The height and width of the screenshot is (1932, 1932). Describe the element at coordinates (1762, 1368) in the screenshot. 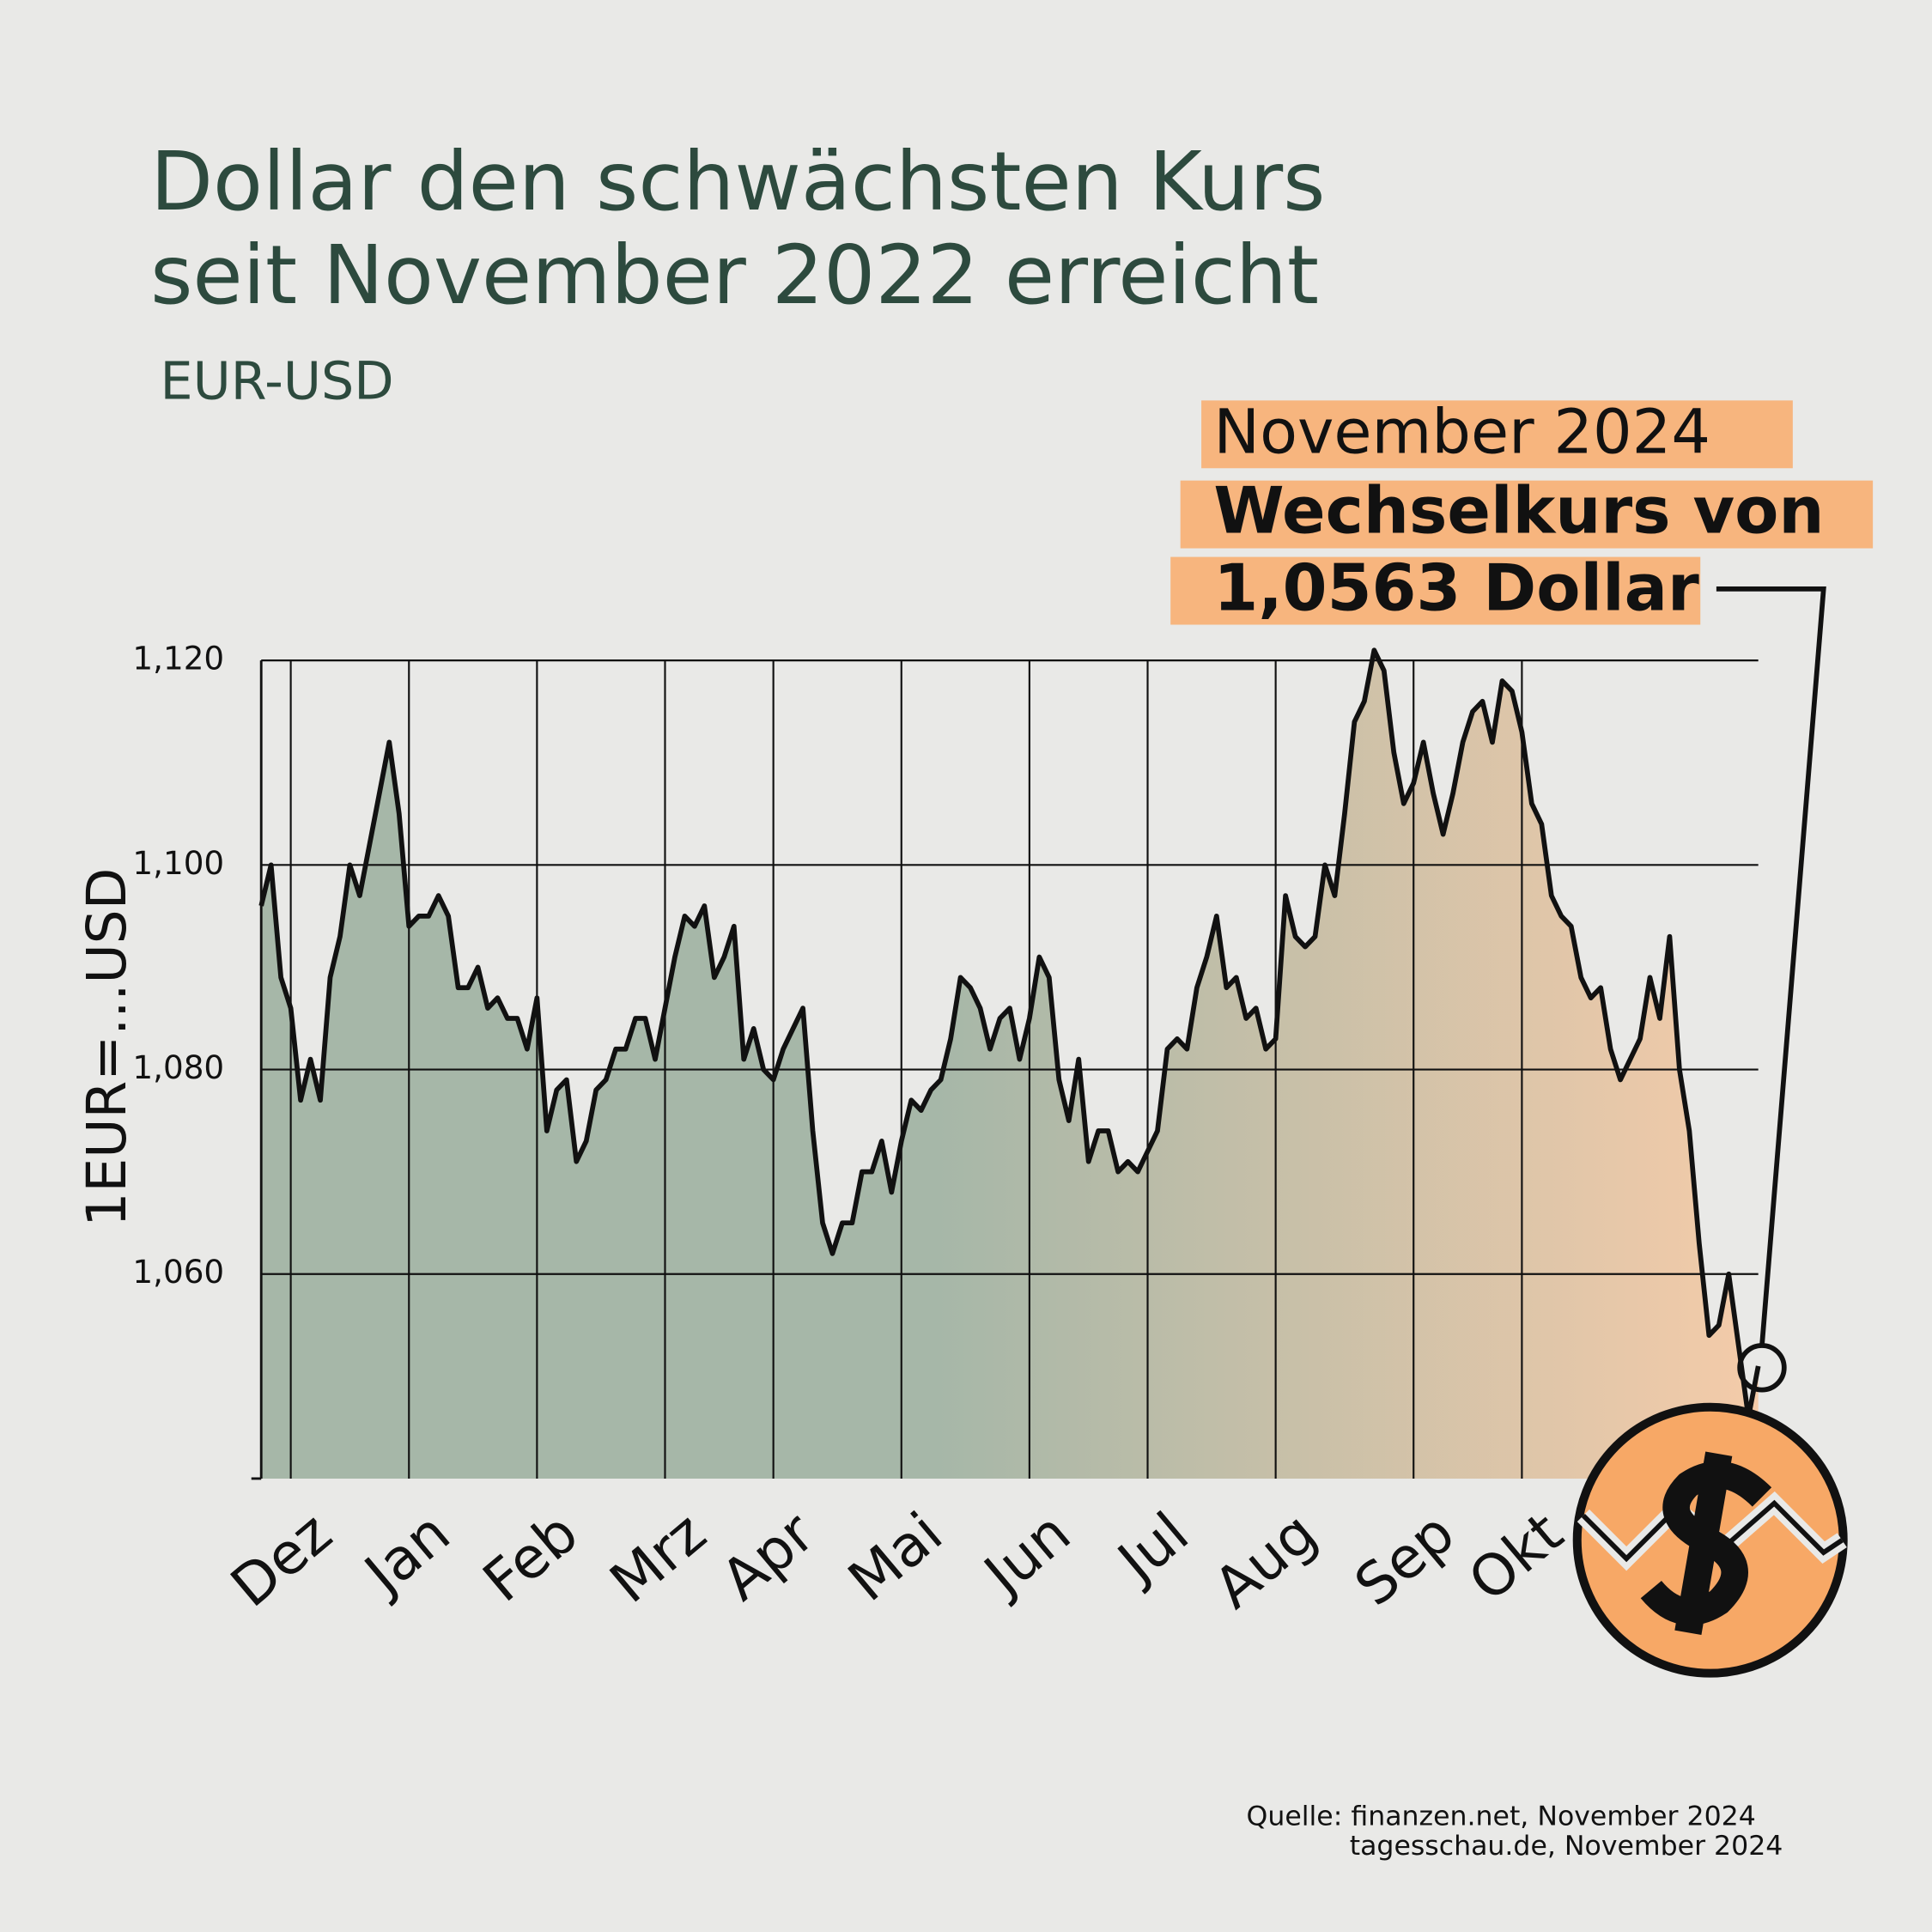

I see `callout-circle` at that location.